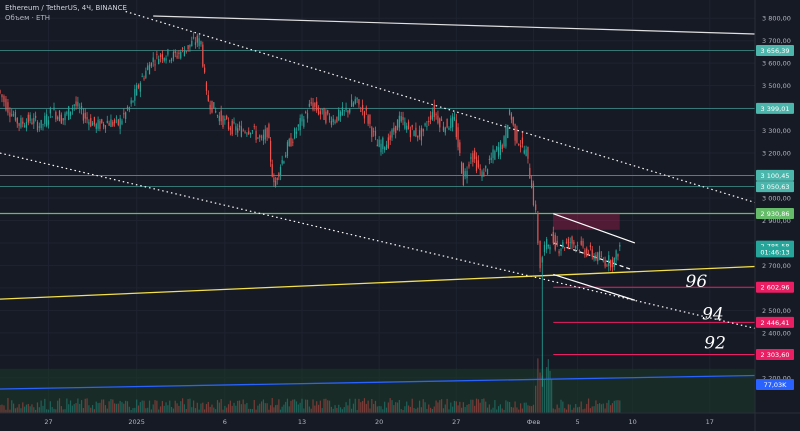 Image resolution: width=800 pixels, height=431 pixels. I want to click on y-tick-label: 3 600,00, so click(776, 64).